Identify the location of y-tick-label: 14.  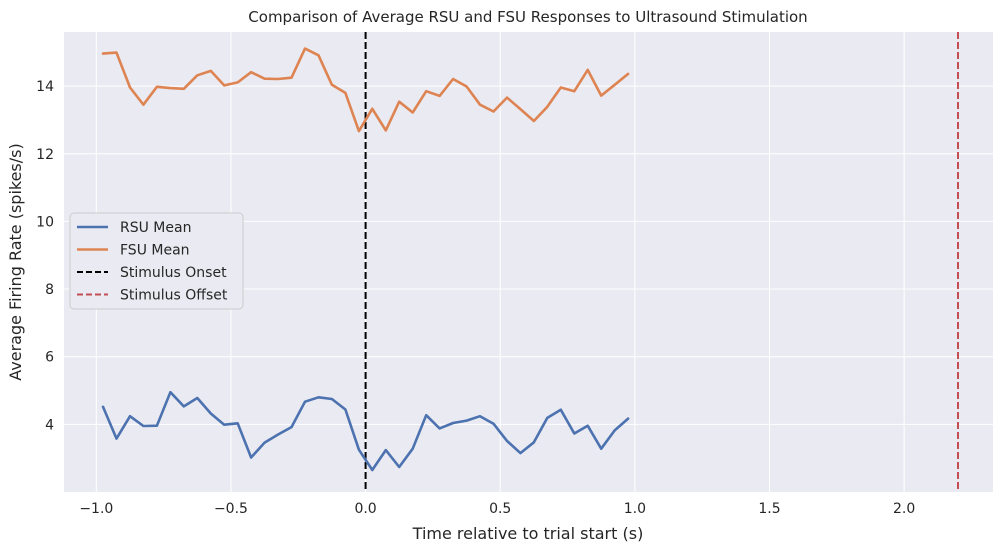
(45, 87).